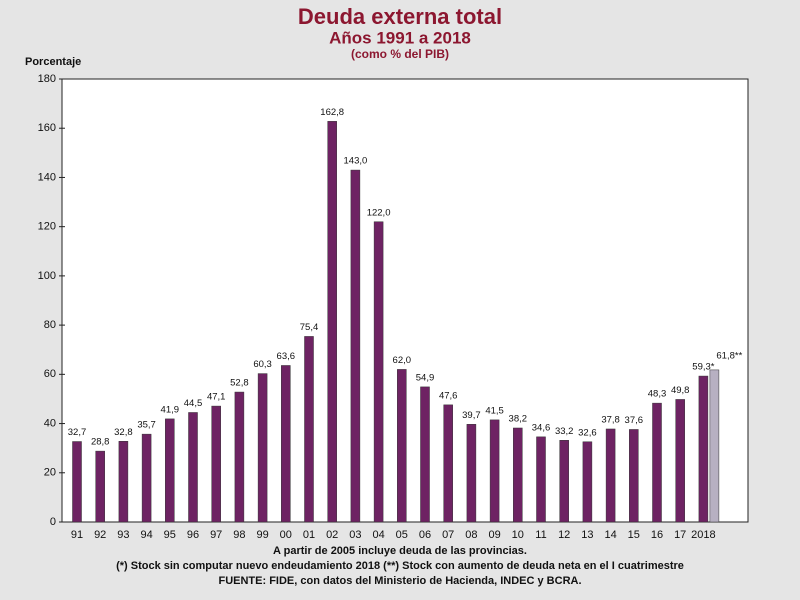 This screenshot has width=800, height=600. What do you see at coordinates (47, 79) in the screenshot?
I see `y-tick-label: 180` at bounding box center [47, 79].